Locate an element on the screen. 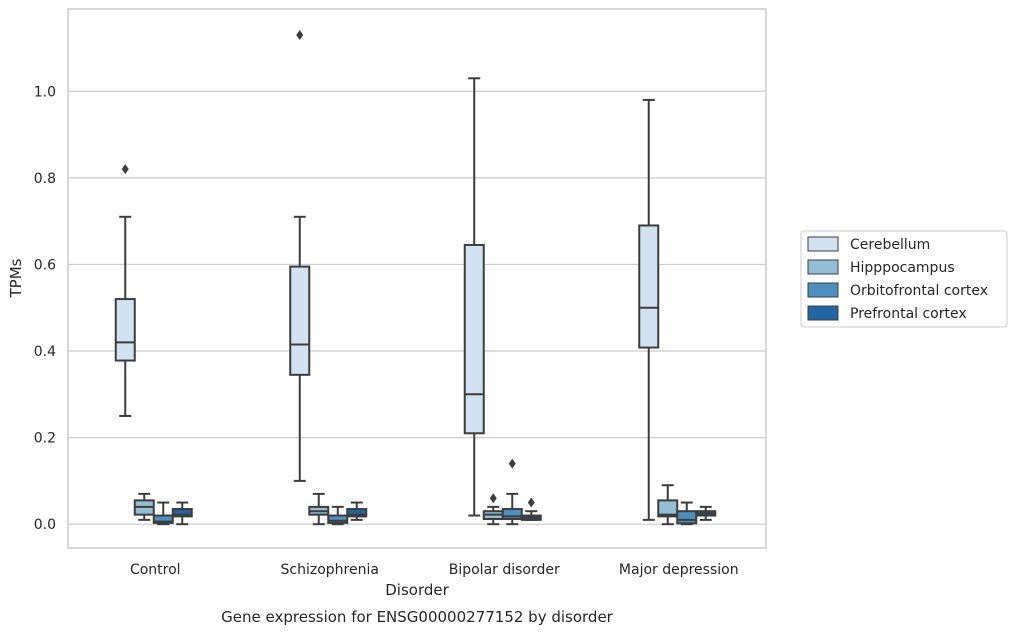 This screenshot has width=1018, height=634. y-tick-label: 0.8 is located at coordinates (45, 179).